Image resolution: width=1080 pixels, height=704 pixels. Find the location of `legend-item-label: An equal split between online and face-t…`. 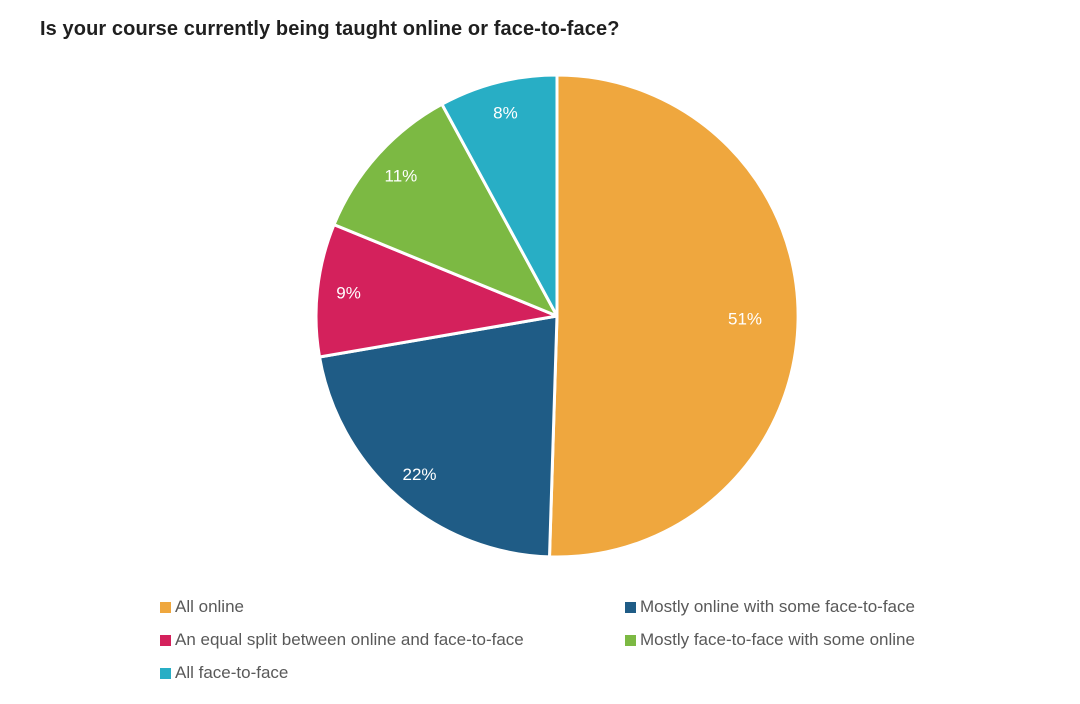

legend-item-label: An equal split between online and face-t… is located at coordinates (349, 639).